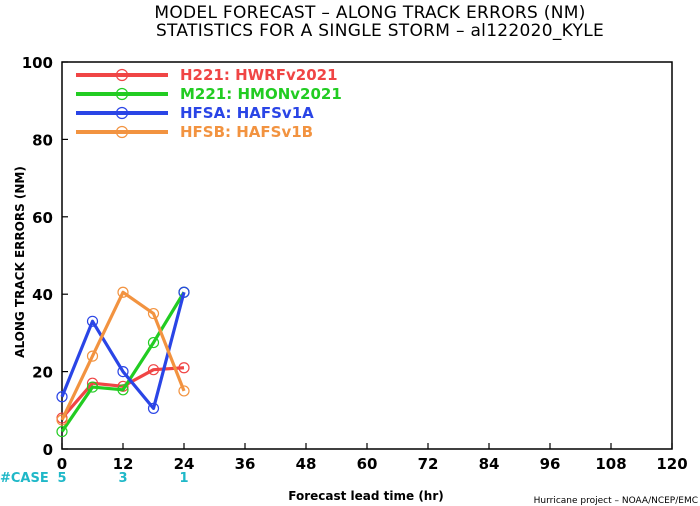  Describe the element at coordinates (48, 450) in the screenshot. I see `y-tick-label: 0` at that location.